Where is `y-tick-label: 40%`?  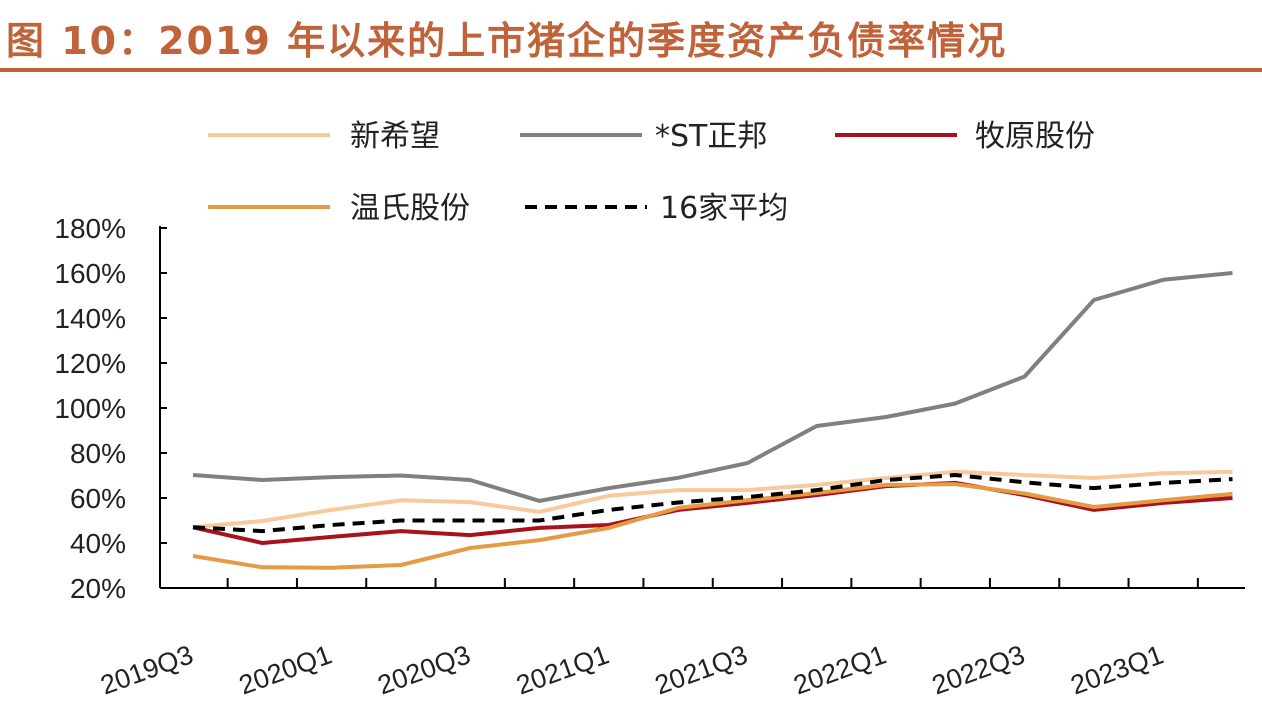
y-tick-label: 40% is located at coordinates (98, 543).